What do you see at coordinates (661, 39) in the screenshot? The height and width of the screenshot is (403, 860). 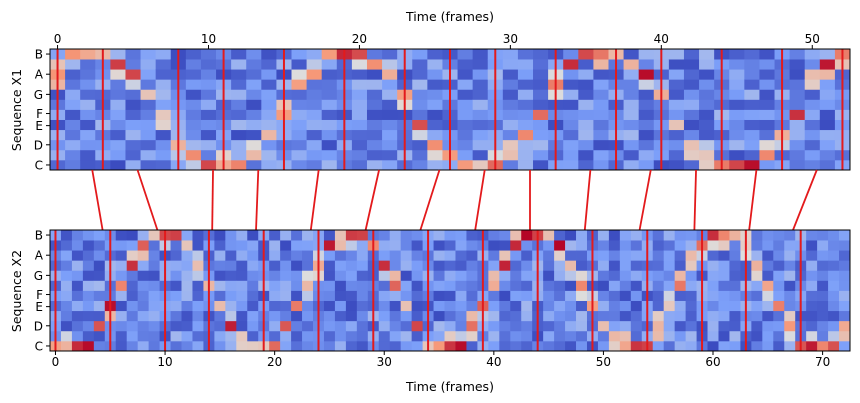 I see `x-tick-label: 40` at bounding box center [661, 39].